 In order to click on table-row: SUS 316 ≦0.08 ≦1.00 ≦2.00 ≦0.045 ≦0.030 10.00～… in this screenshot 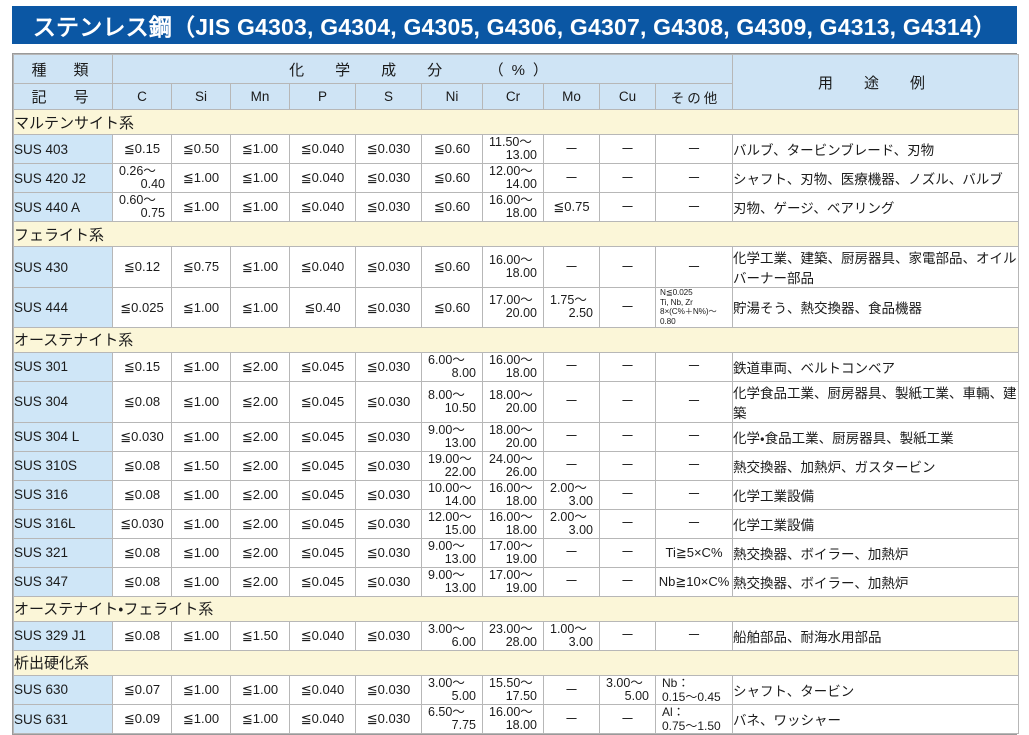, I will do `click(516, 494)`.